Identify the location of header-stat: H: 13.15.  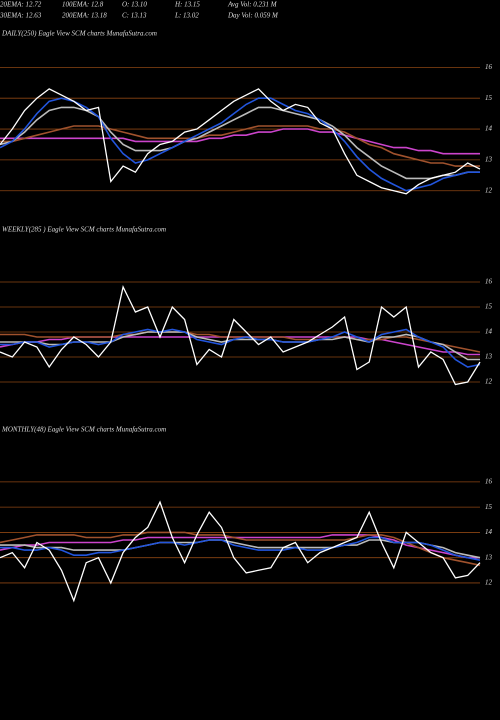
(187, 5).